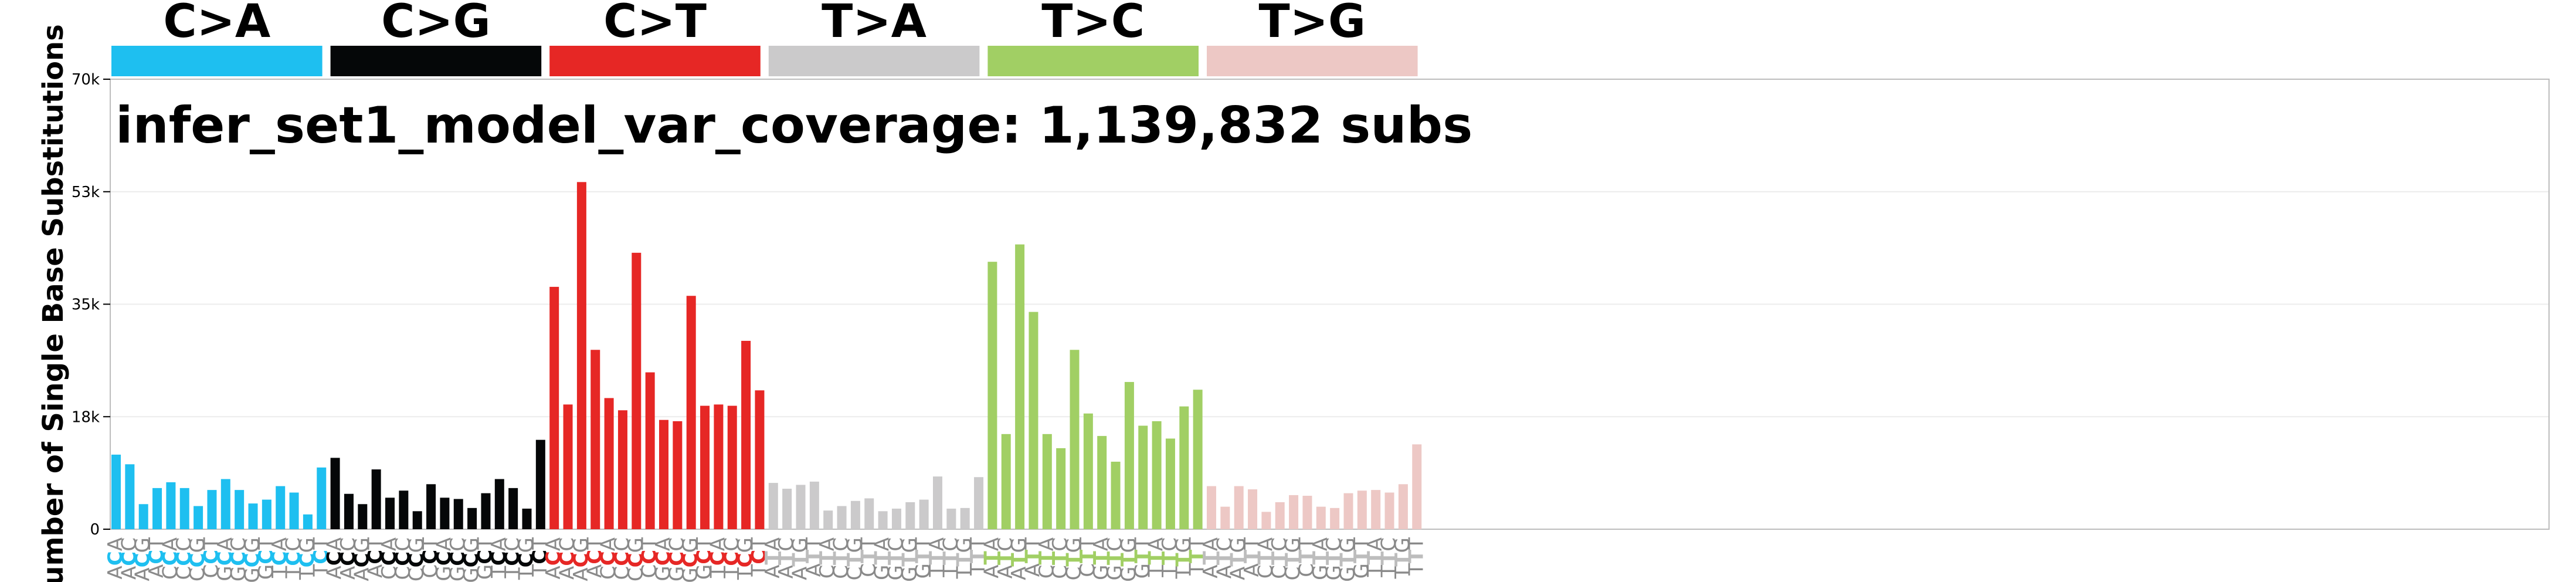 The height and width of the screenshot is (582, 2576). I want to click on mutation-type-label: T>C, so click(1093, 24).